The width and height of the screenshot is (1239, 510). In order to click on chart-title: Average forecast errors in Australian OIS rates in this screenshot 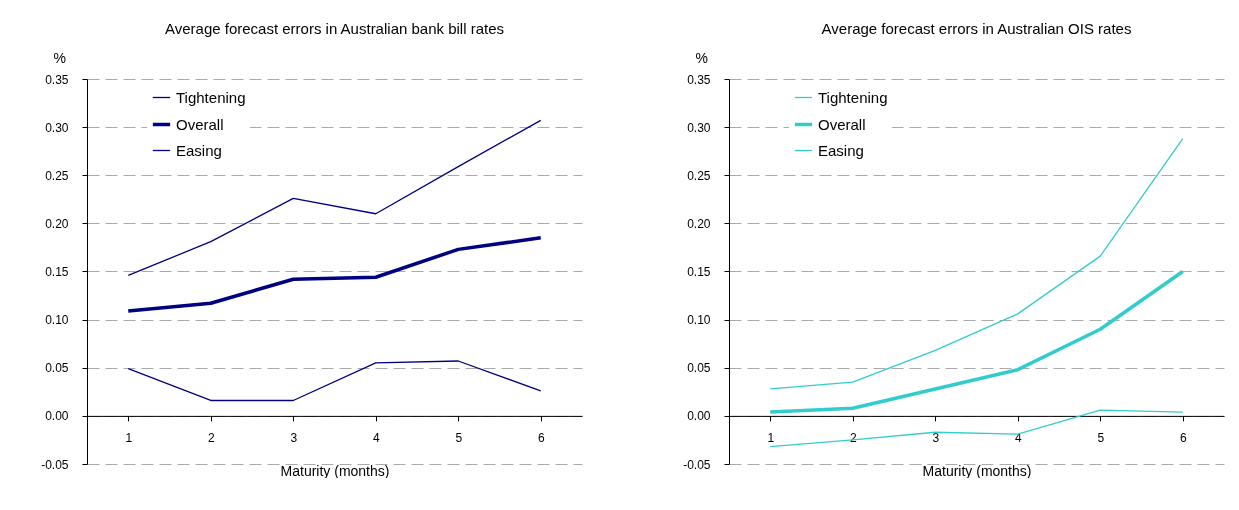, I will do `click(976, 28)`.